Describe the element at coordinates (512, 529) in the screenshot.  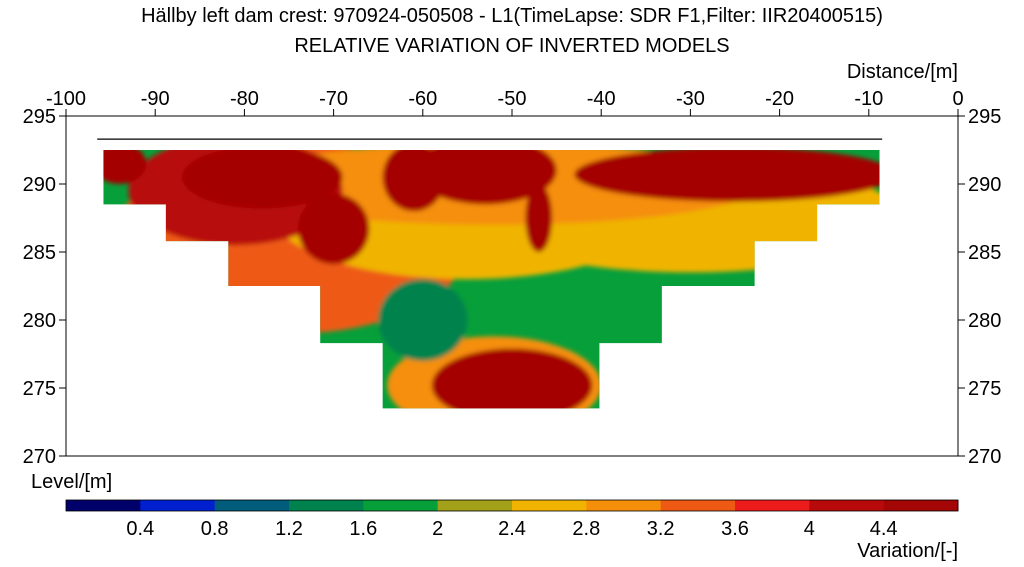
I see `colorbar-tick-label: 2.4` at that location.